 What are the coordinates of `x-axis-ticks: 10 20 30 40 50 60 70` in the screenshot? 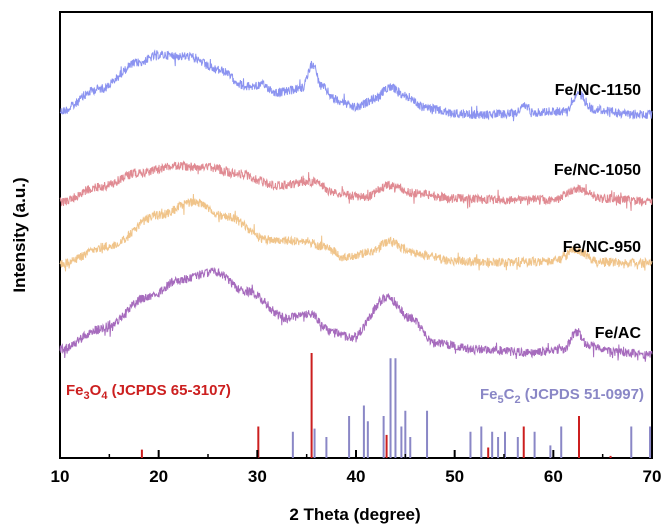 It's located at (356, 468).